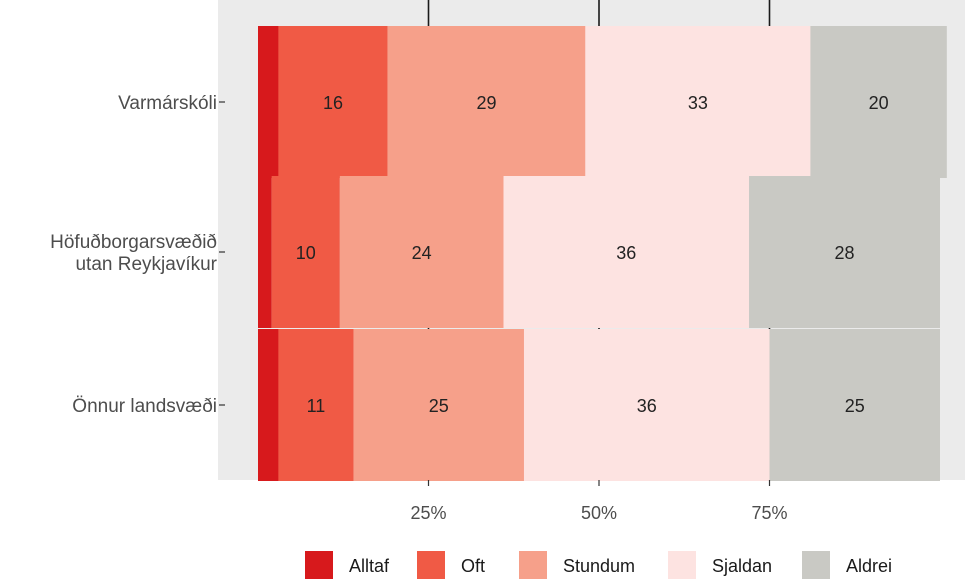 The height and width of the screenshot is (581, 965). I want to click on x-tick-label: 75%, so click(769, 513).